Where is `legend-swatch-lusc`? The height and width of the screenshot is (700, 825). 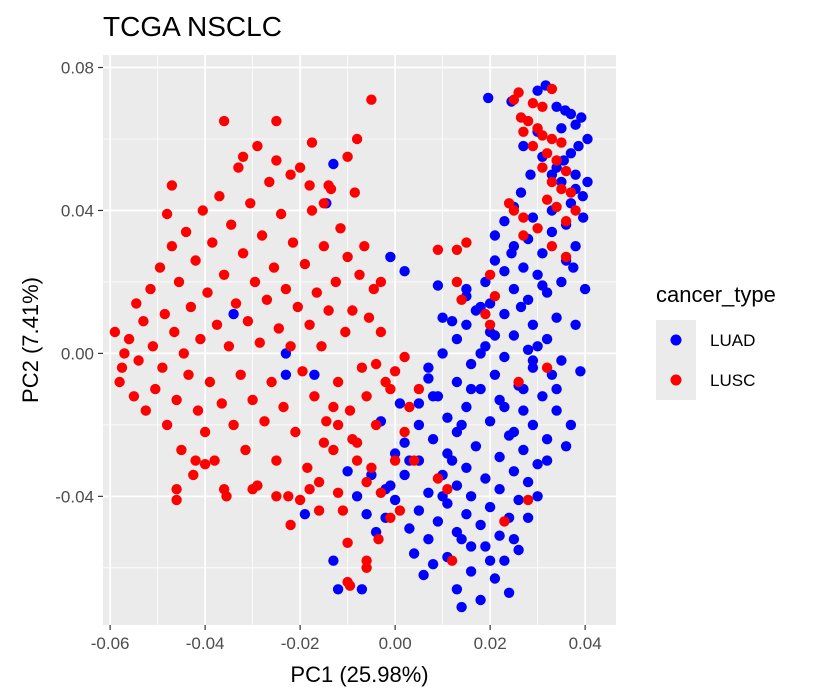
legend-swatch-lusc is located at coordinates (676, 380).